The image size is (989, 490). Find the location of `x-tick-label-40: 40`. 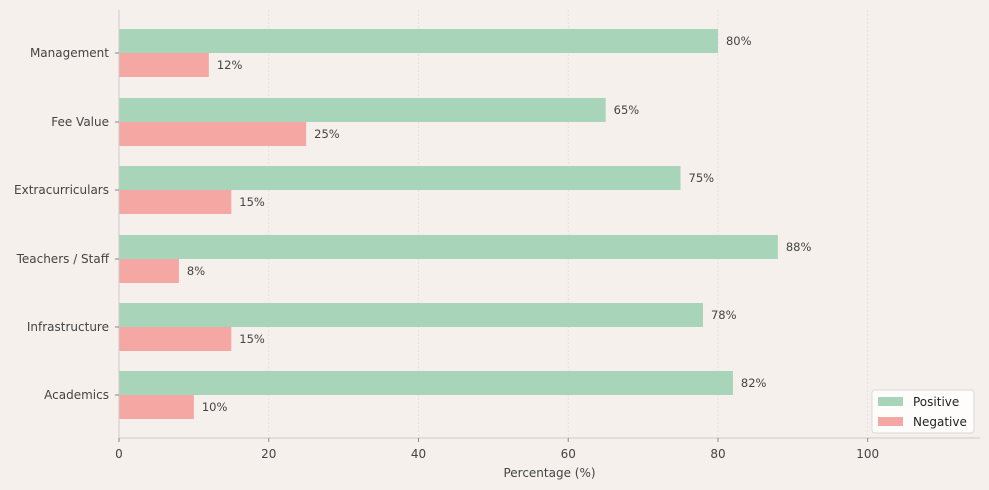

x-tick-label-40: 40 is located at coordinates (418, 454).